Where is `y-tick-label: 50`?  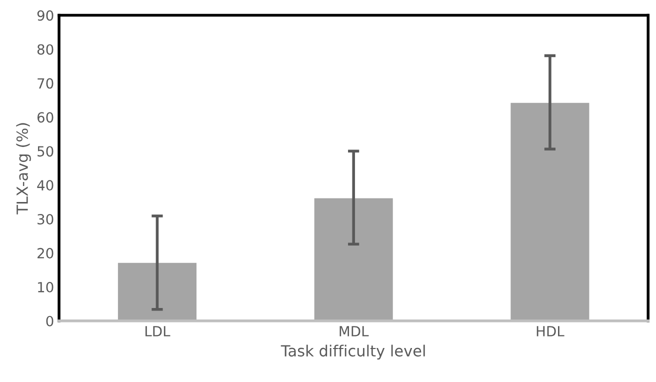
y-tick-label: 50 is located at coordinates (46, 151).